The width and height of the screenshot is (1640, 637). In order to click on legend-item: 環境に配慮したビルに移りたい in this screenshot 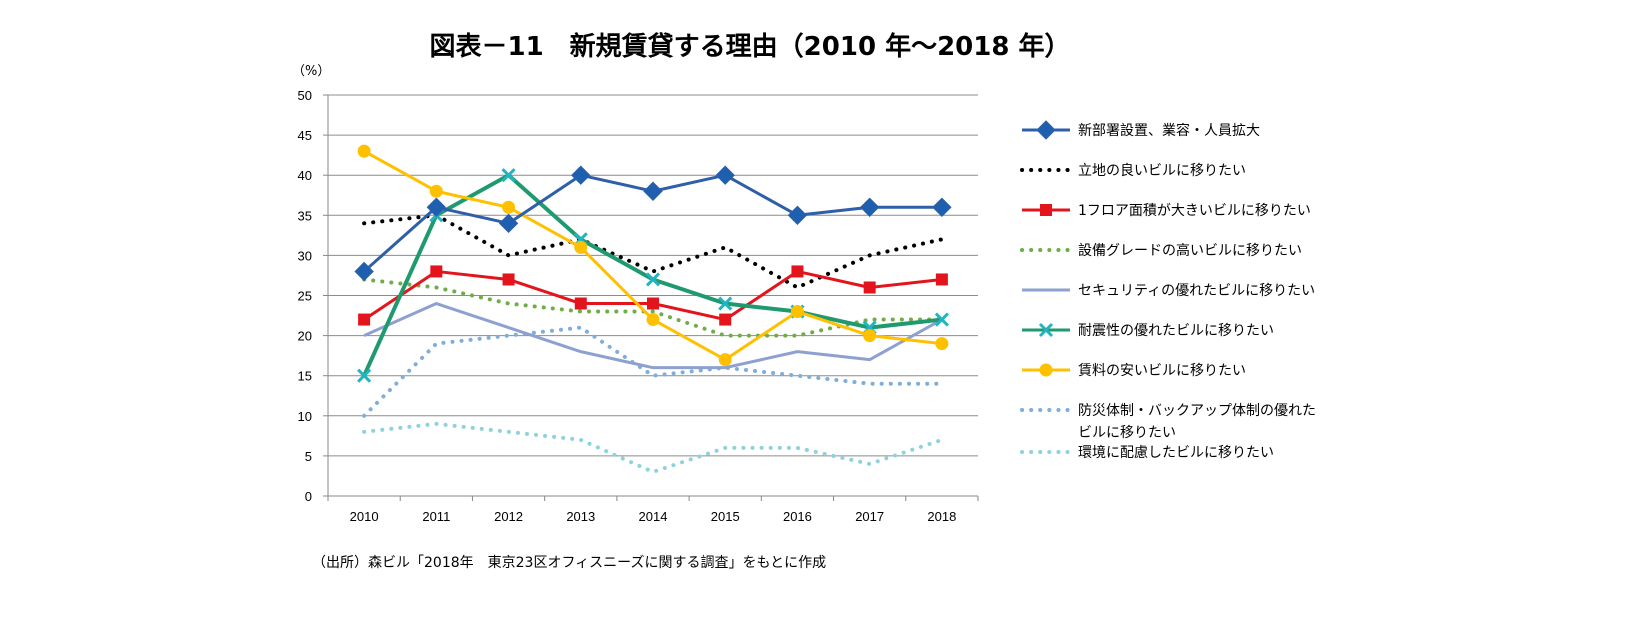, I will do `click(1147, 453)`.